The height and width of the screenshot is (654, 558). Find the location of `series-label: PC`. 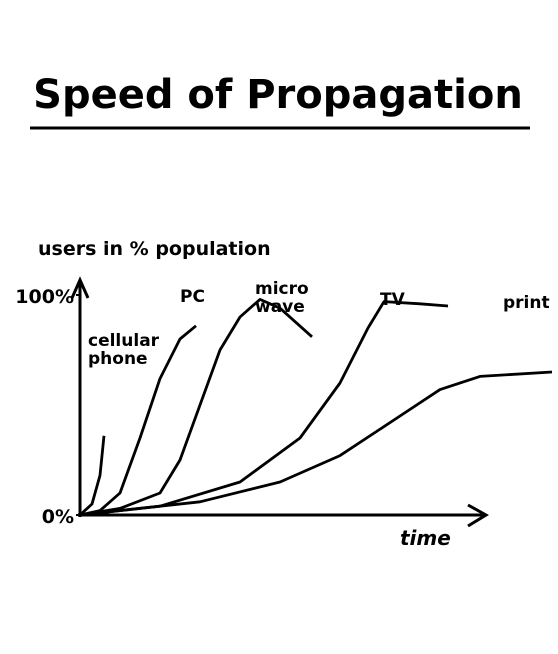

series-label: PC is located at coordinates (192, 297).